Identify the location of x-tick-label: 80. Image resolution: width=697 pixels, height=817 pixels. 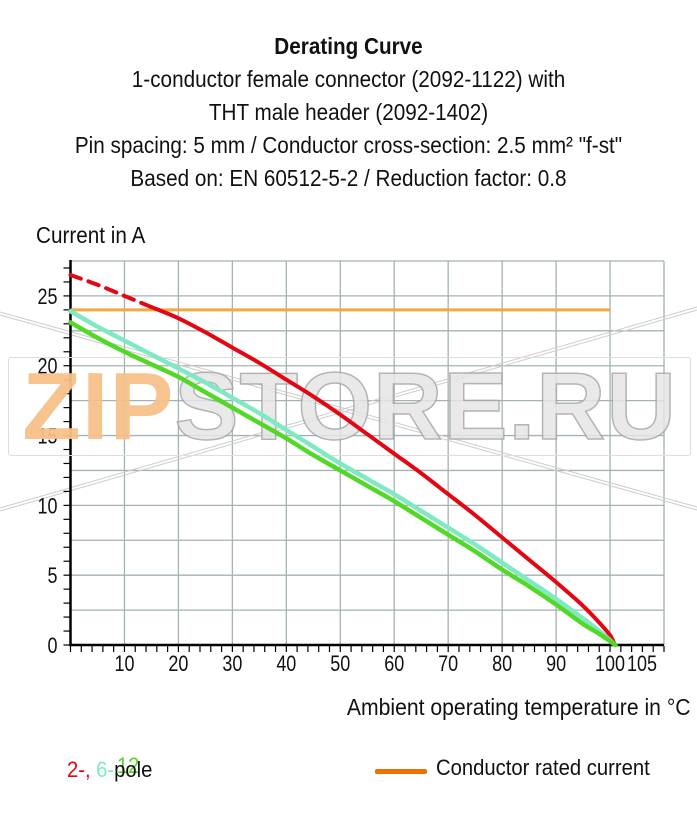
(502, 663).